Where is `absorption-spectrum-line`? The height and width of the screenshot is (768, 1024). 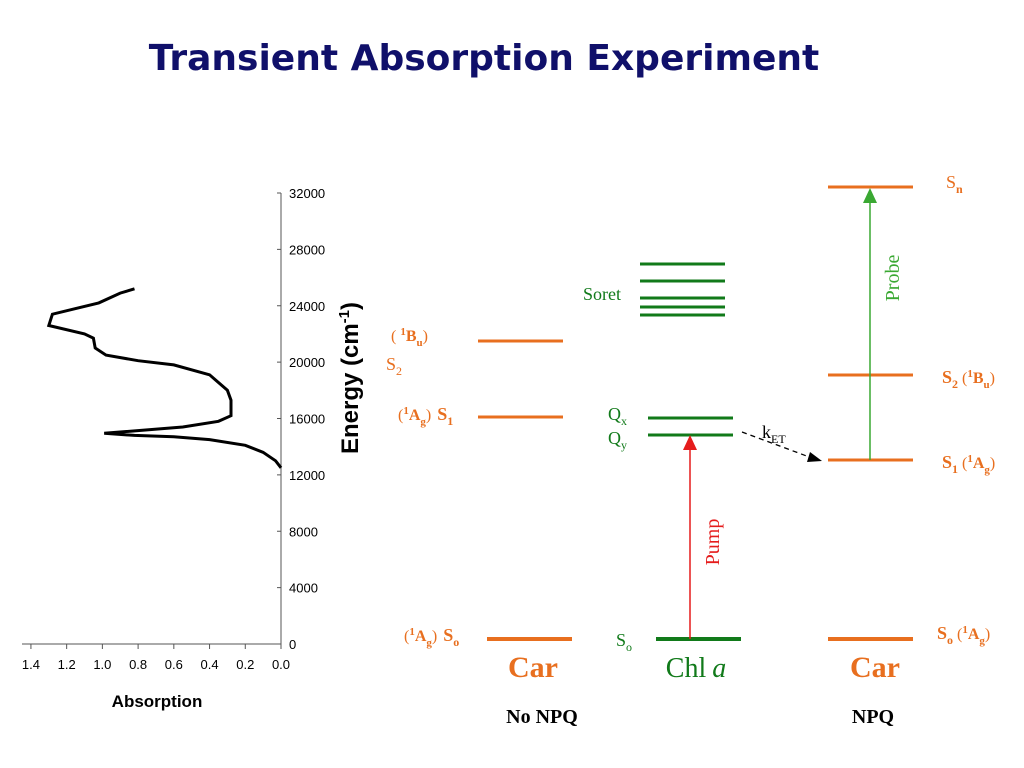
absorption-spectrum-line is located at coordinates (164, 378).